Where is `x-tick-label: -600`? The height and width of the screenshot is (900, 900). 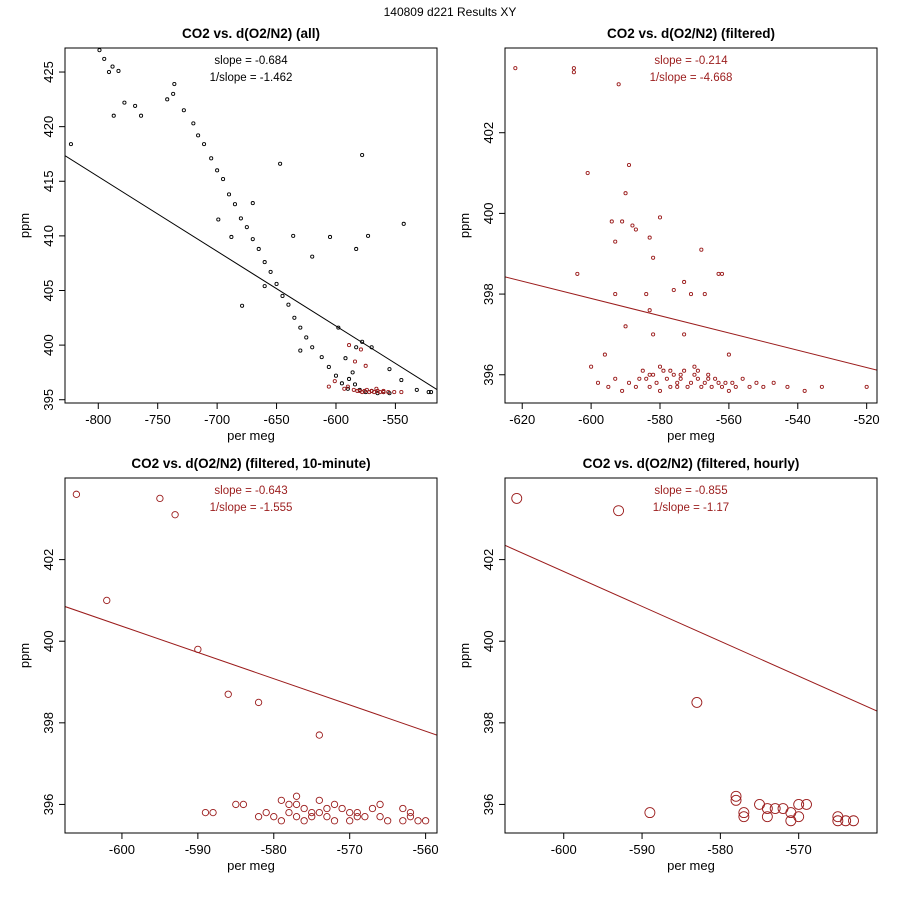 x-tick-label: -600 is located at coordinates (336, 419).